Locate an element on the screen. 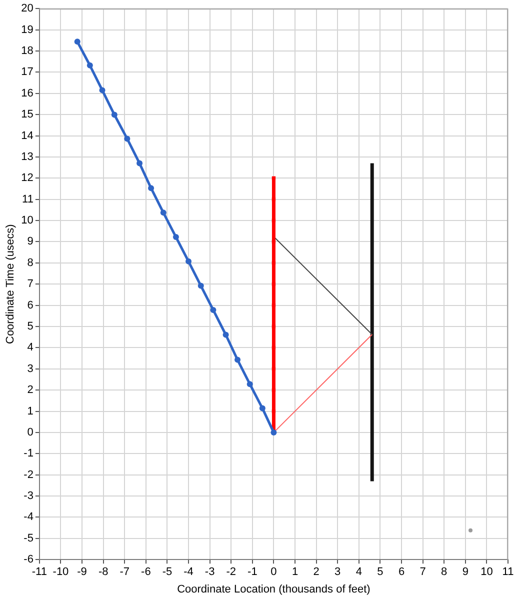 The image size is (518, 600). y-tick-label: 15 is located at coordinates (27, 114).